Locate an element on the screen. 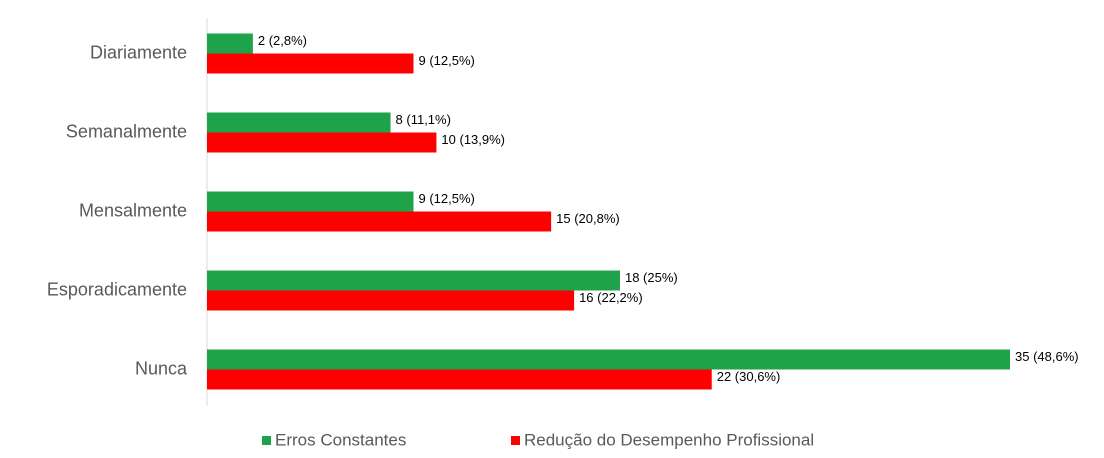  value-label: 35 (48,6%) is located at coordinates (1047, 356).